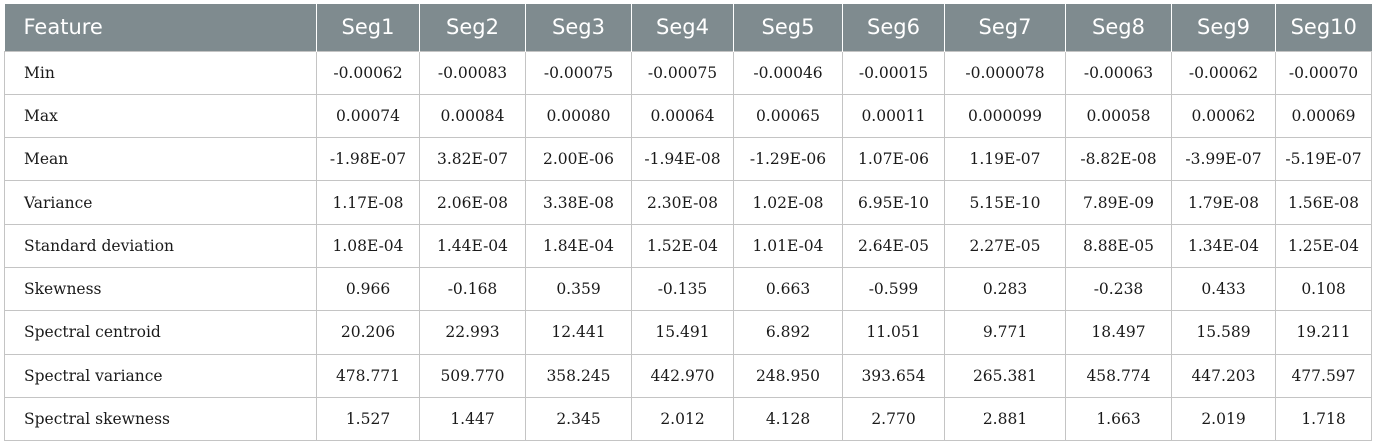 This screenshot has width=1375, height=443. What do you see at coordinates (368, 245) in the screenshot?
I see `value-cell-seg1: 1.08E-04` at bounding box center [368, 245].